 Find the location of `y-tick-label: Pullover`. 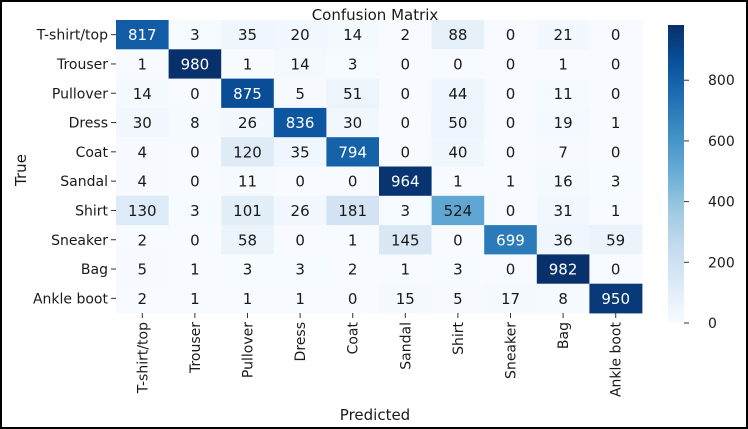

y-tick-label: Pullover is located at coordinates (80, 94).